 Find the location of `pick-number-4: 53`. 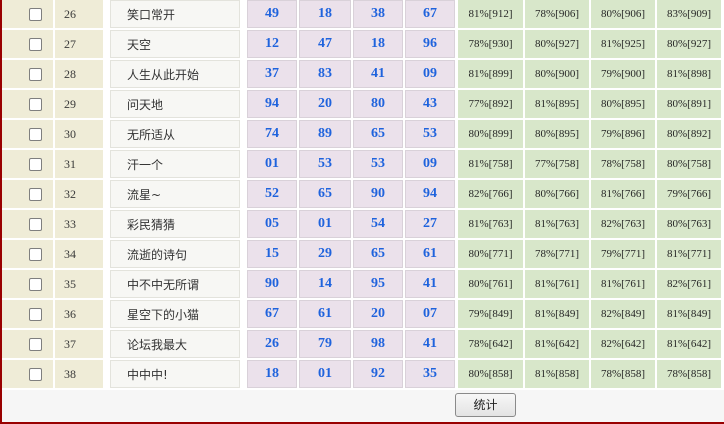

pick-number-4: 53 is located at coordinates (430, 134).